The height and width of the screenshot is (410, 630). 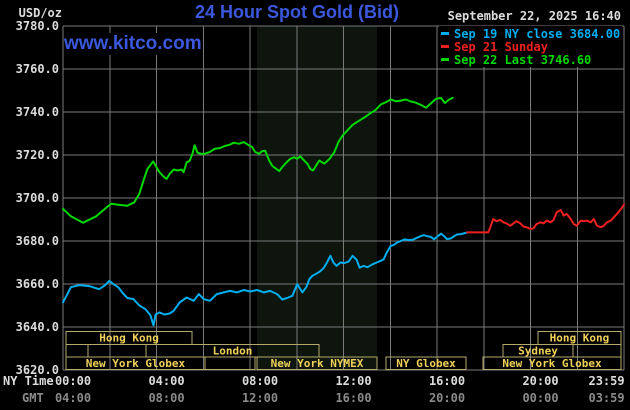 I want to click on x-tick-label-gmt: 16:00, so click(x=353, y=398).